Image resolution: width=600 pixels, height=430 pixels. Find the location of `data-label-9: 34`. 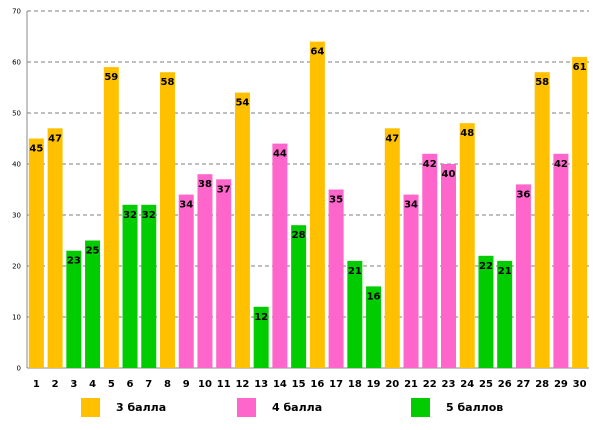

data-label-9: 34 is located at coordinates (186, 205).